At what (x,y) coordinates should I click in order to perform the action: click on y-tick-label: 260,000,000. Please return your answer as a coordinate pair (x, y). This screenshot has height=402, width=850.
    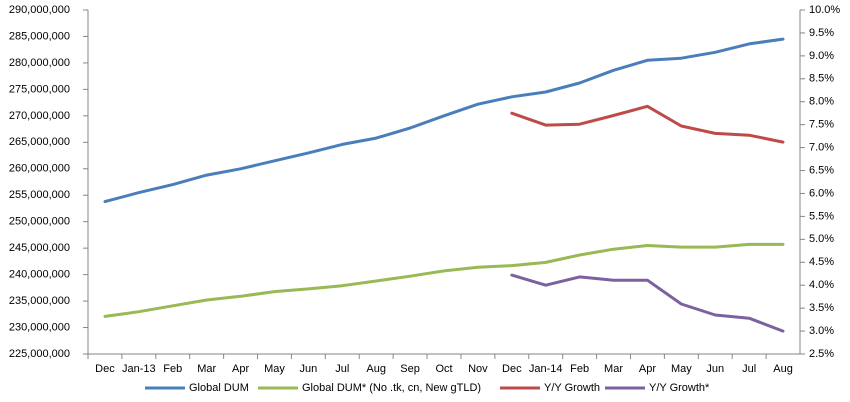
    Looking at the image, I should click on (39, 169).